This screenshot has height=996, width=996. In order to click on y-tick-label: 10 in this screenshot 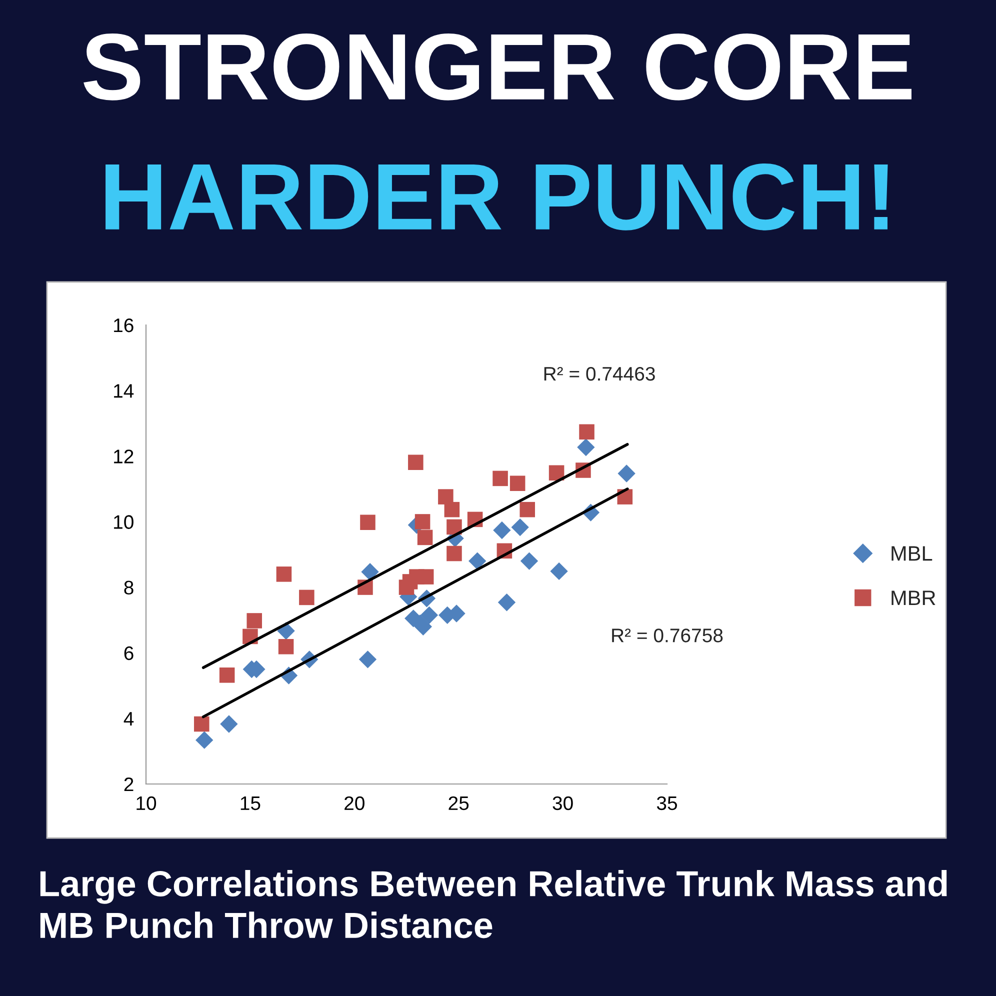, I will do `click(124, 522)`.